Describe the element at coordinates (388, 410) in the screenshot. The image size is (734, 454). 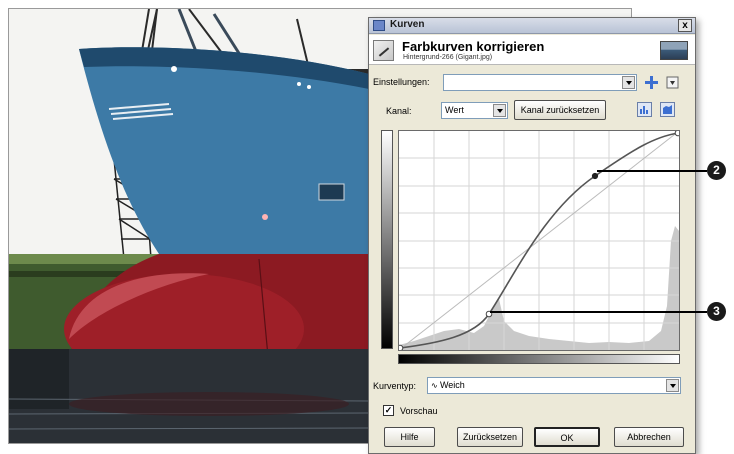
I see `preview-checkbox: ✓` at that location.